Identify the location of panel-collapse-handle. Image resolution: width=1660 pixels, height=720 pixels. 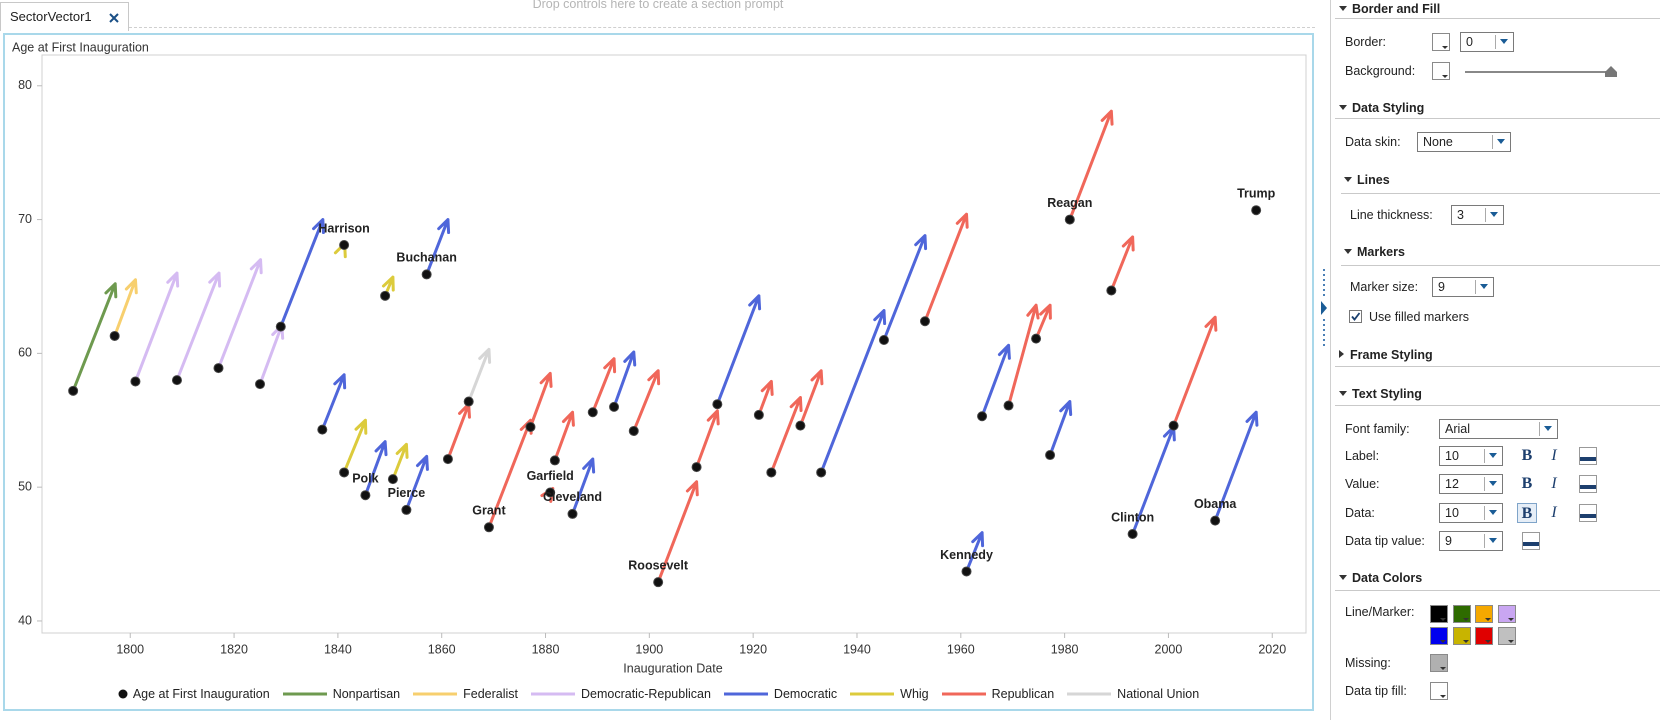
(1324, 308).